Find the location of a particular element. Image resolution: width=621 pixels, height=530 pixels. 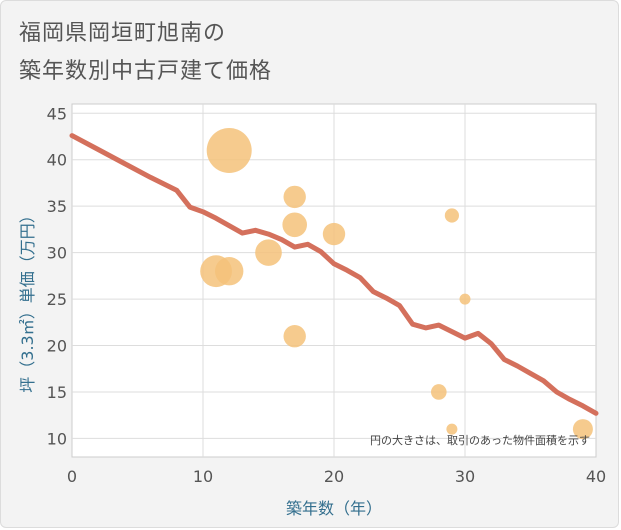

chart-title: 福岡県岡垣町旭南の 築年数別中古戸建て価格 is located at coordinates (145, 53).